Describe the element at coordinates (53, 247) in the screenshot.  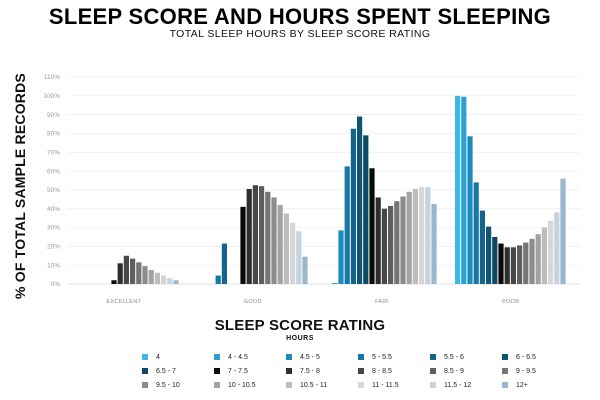
I see `y-tick-label: 20%` at that location.